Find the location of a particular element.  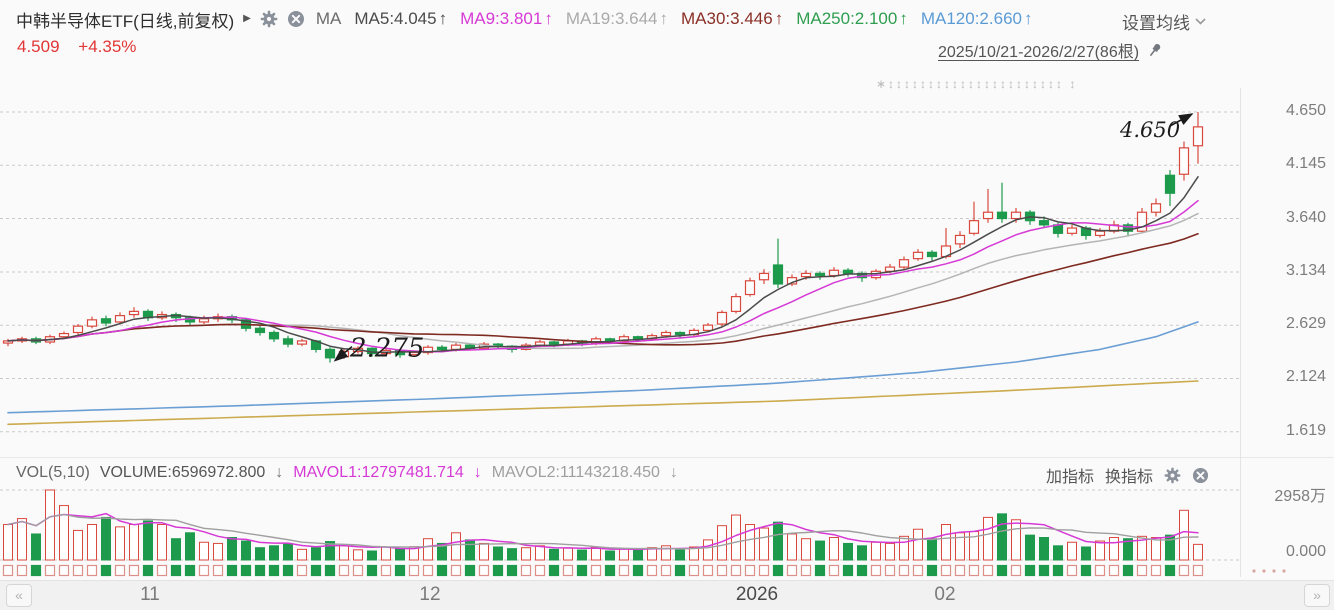

date-range-text: 2025/10/21-2026/2/27(86根) is located at coordinates (1039, 52).